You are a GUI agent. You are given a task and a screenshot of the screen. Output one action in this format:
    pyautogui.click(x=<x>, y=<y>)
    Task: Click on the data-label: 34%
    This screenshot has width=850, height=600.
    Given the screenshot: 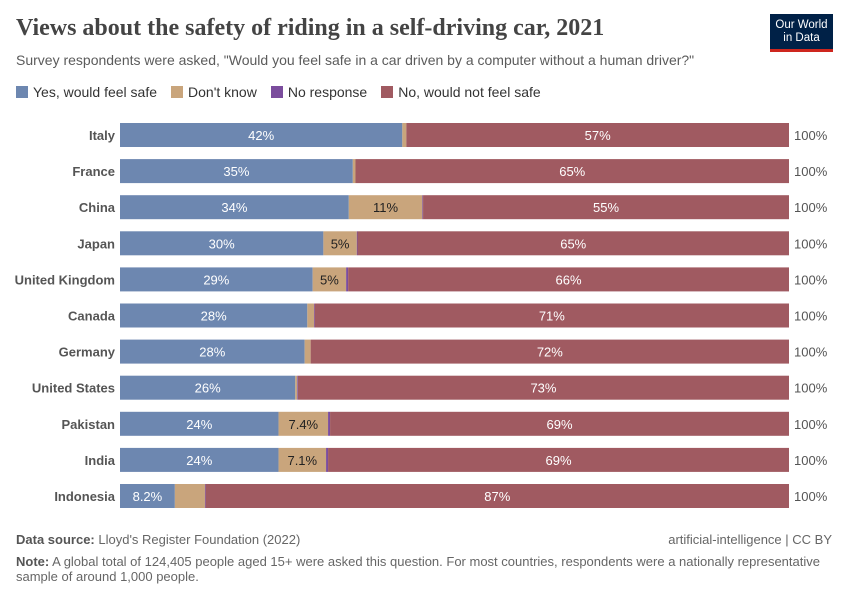 What is the action you would take?
    pyautogui.click(x=234, y=207)
    